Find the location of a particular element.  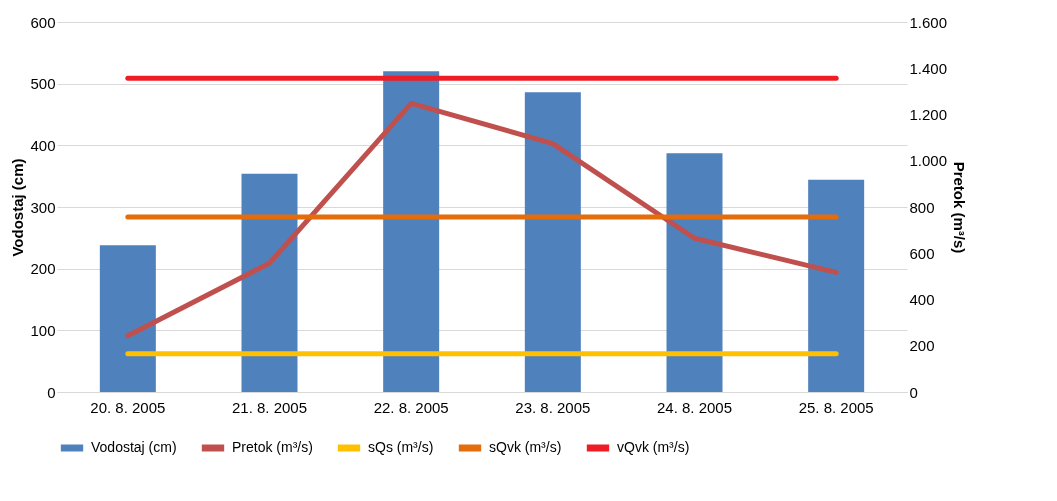

legend-label: sQvk (m³/s) is located at coordinates (525, 447).